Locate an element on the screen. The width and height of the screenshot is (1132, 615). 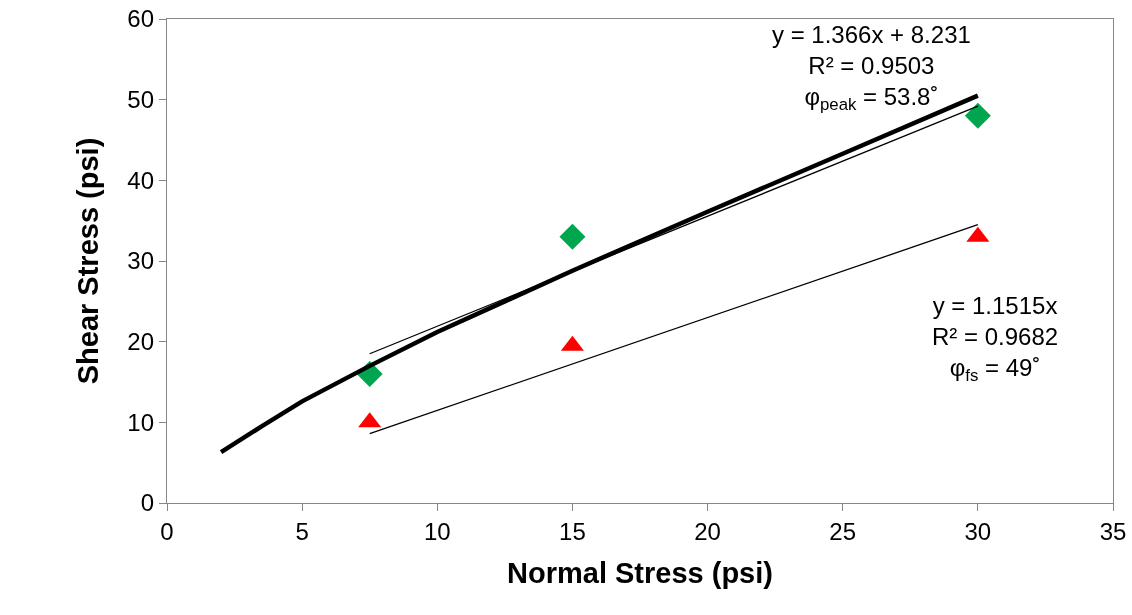
y-tick-label: 40 is located at coordinates (141, 180).